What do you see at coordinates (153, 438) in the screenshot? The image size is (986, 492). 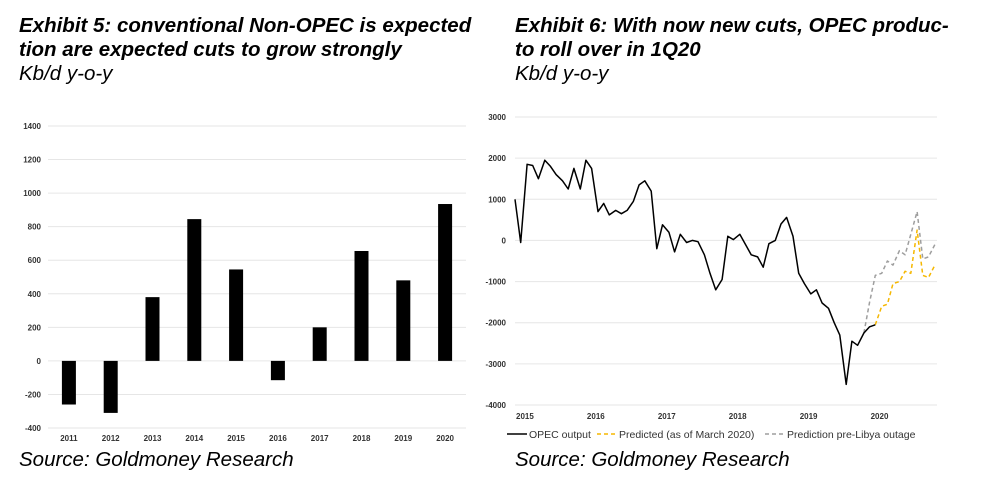 I see `bar-x-tick-label: 2013` at bounding box center [153, 438].